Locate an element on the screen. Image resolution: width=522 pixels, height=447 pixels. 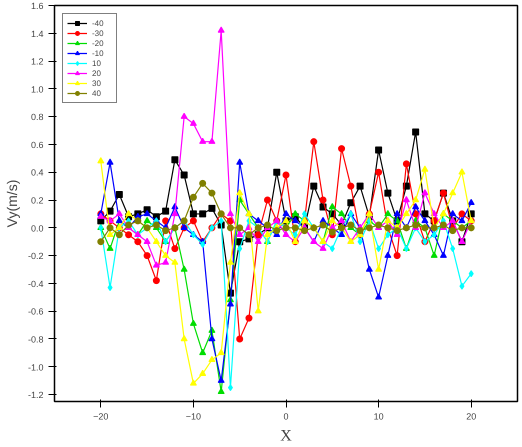
y-tick-label: 1.4 is located at coordinates (37, 33).